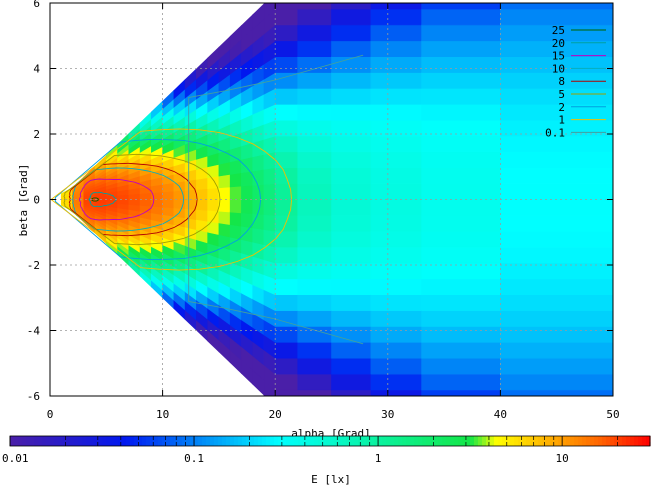 The height and width of the screenshot is (491, 651). Describe the element at coordinates (275, 414) in the screenshot. I see `x-tick-label: 20` at that location.